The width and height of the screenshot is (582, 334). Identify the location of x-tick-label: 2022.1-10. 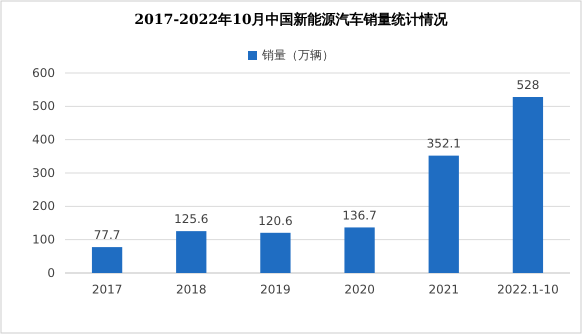
(528, 289).